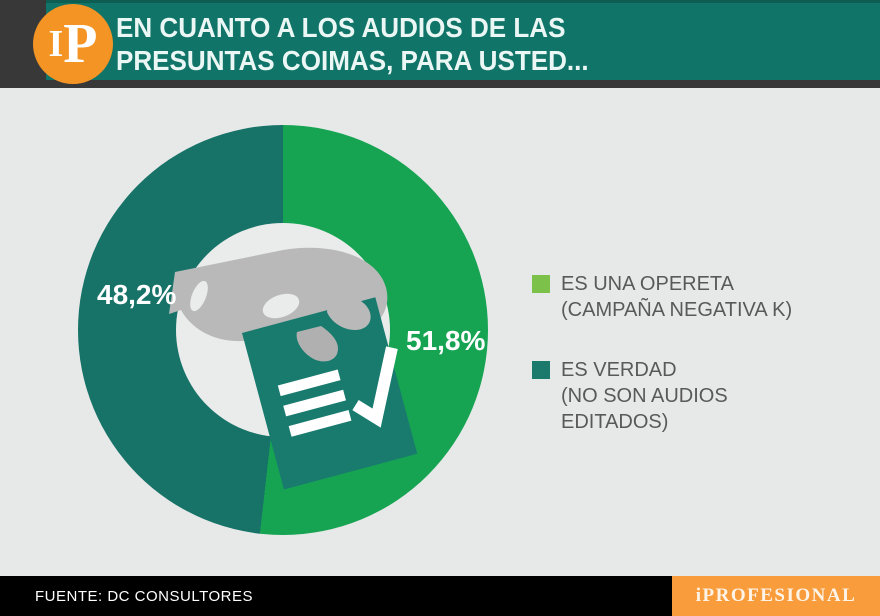 This screenshot has height=616, width=880. Describe the element at coordinates (676, 297) in the screenshot. I see `legend-text: ES UNA OPERETA (CAMPAÑA NEGATIVA K)` at that location.